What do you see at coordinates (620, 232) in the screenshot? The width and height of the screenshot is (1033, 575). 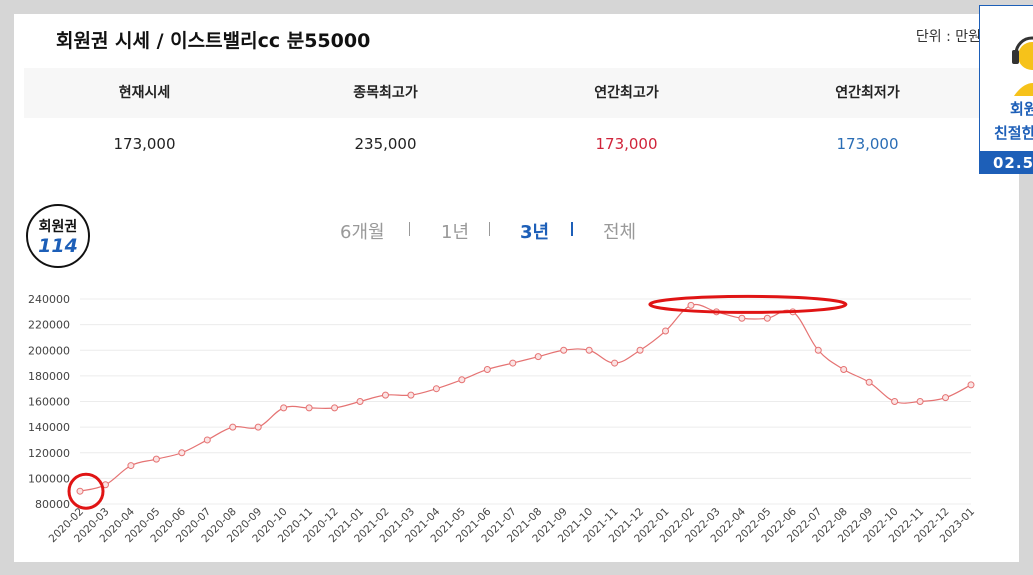 I see `tab-all: 전체` at bounding box center [620, 232].